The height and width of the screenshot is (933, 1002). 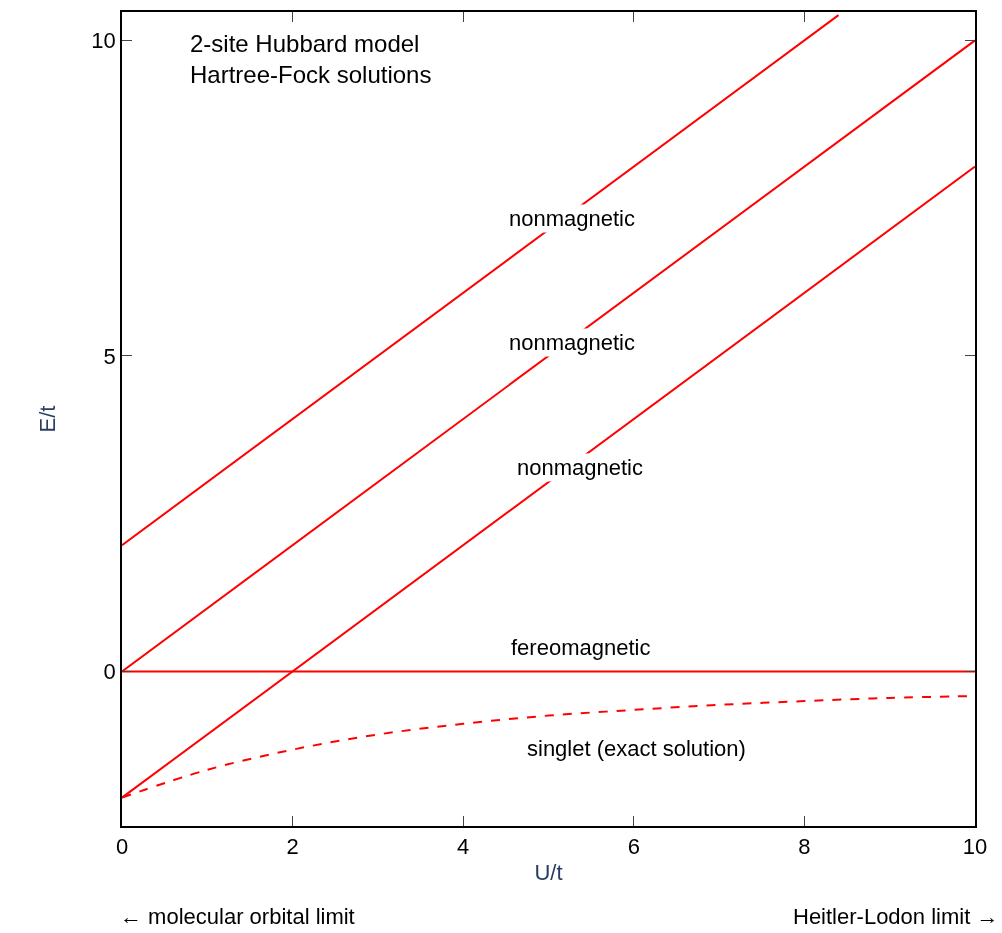 What do you see at coordinates (975, 847) in the screenshot?
I see `x-tick-label: 10` at bounding box center [975, 847].